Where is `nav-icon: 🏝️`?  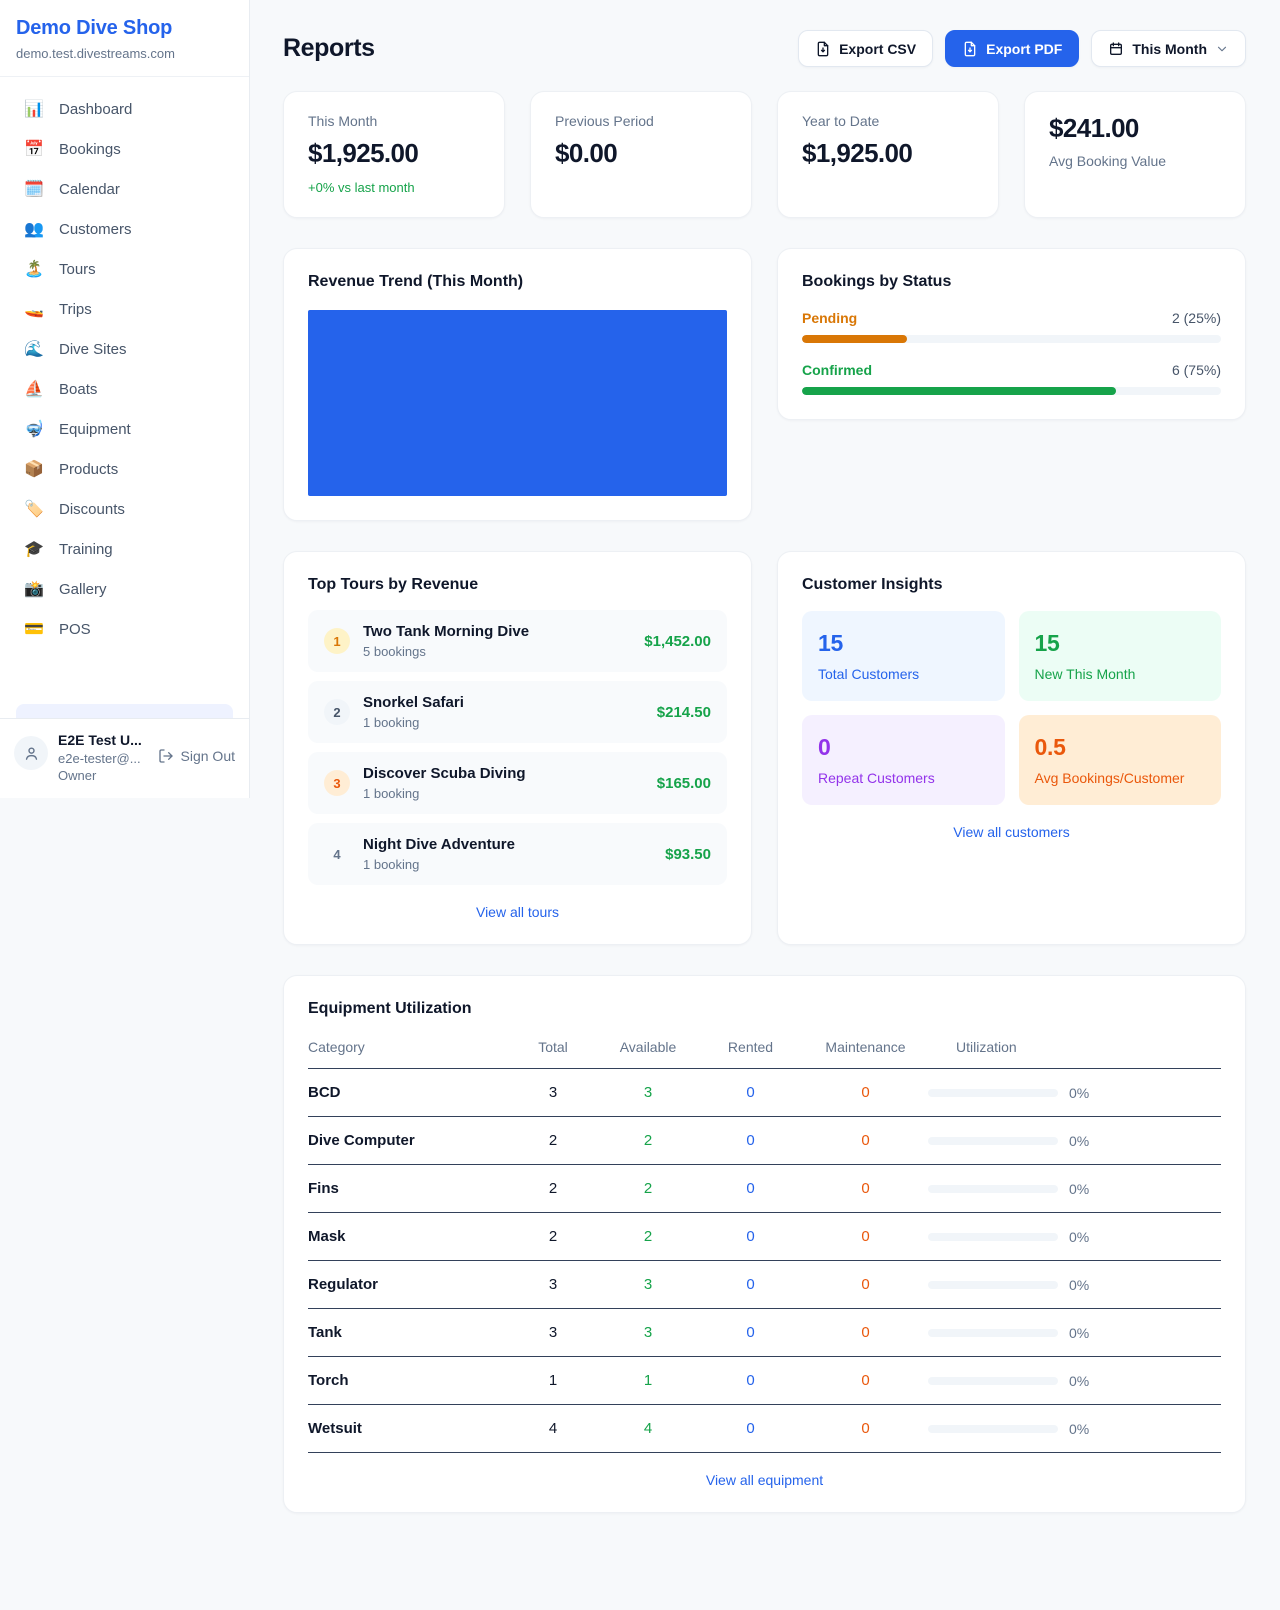 nav-icon: 🏝️ is located at coordinates (34, 269).